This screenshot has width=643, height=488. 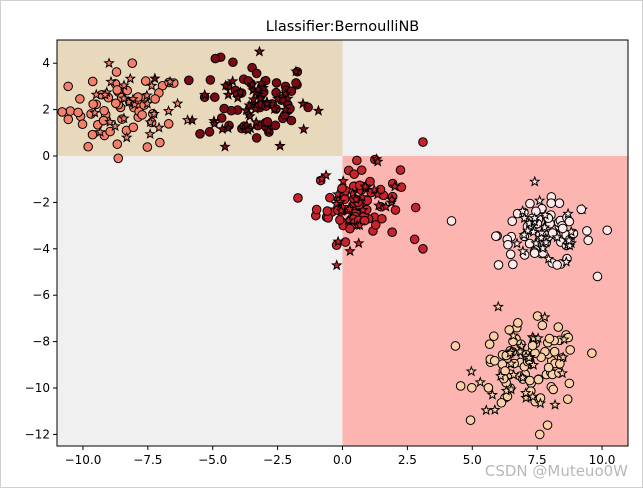 What do you see at coordinates (83, 460) in the screenshot?
I see `x-tick-label: −10.0` at bounding box center [83, 460].